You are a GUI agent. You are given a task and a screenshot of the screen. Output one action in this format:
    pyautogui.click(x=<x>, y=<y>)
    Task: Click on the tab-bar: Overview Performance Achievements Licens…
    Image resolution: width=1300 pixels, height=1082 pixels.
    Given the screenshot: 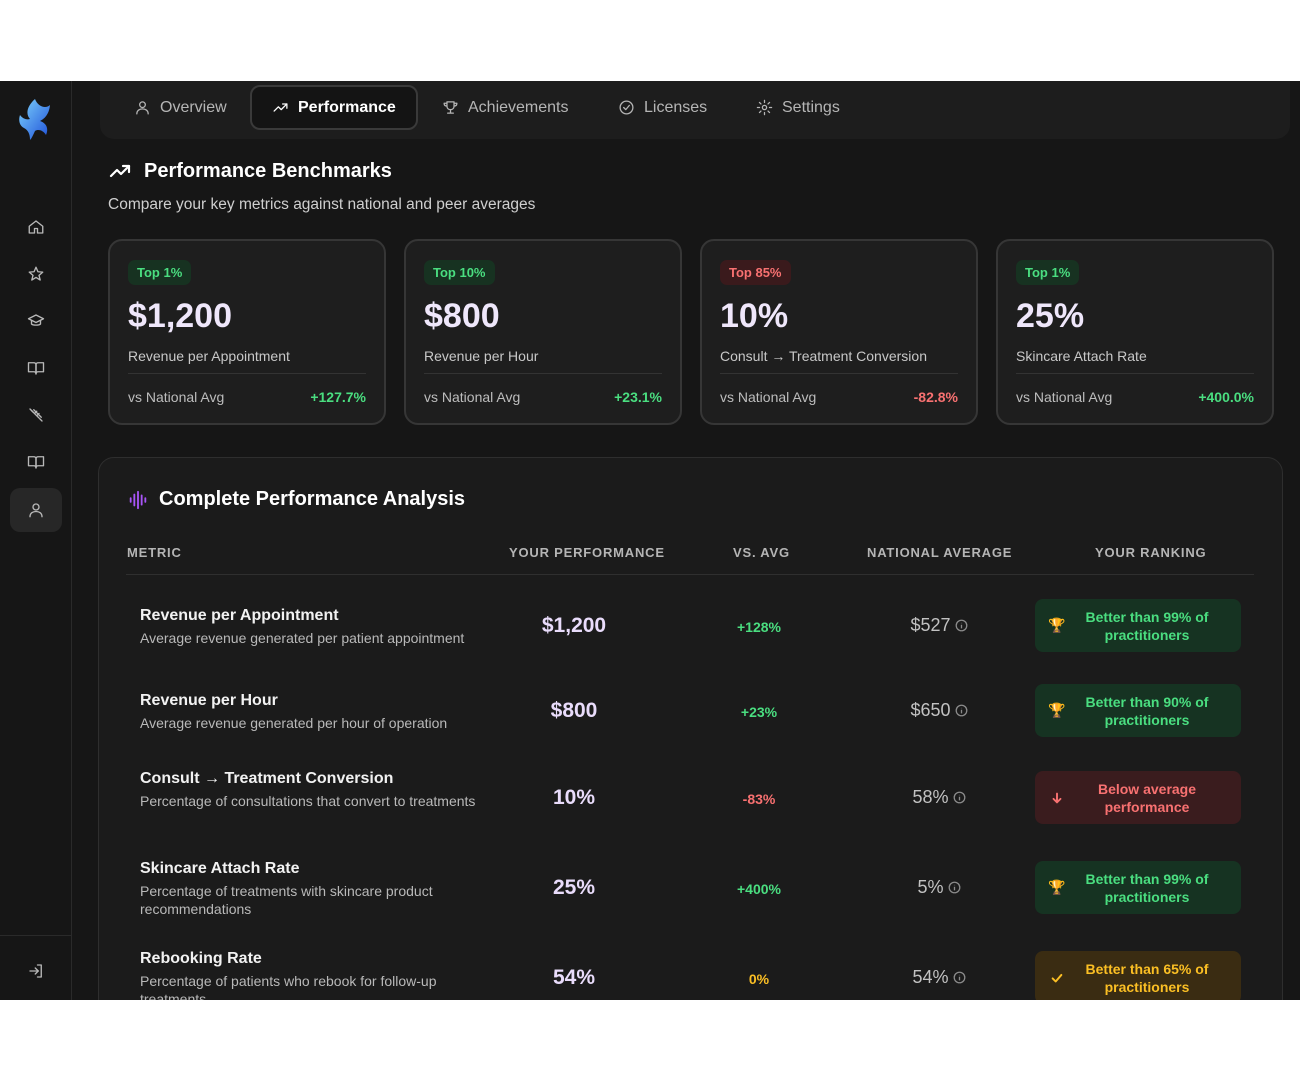 What is the action you would take?
    pyautogui.click(x=695, y=110)
    